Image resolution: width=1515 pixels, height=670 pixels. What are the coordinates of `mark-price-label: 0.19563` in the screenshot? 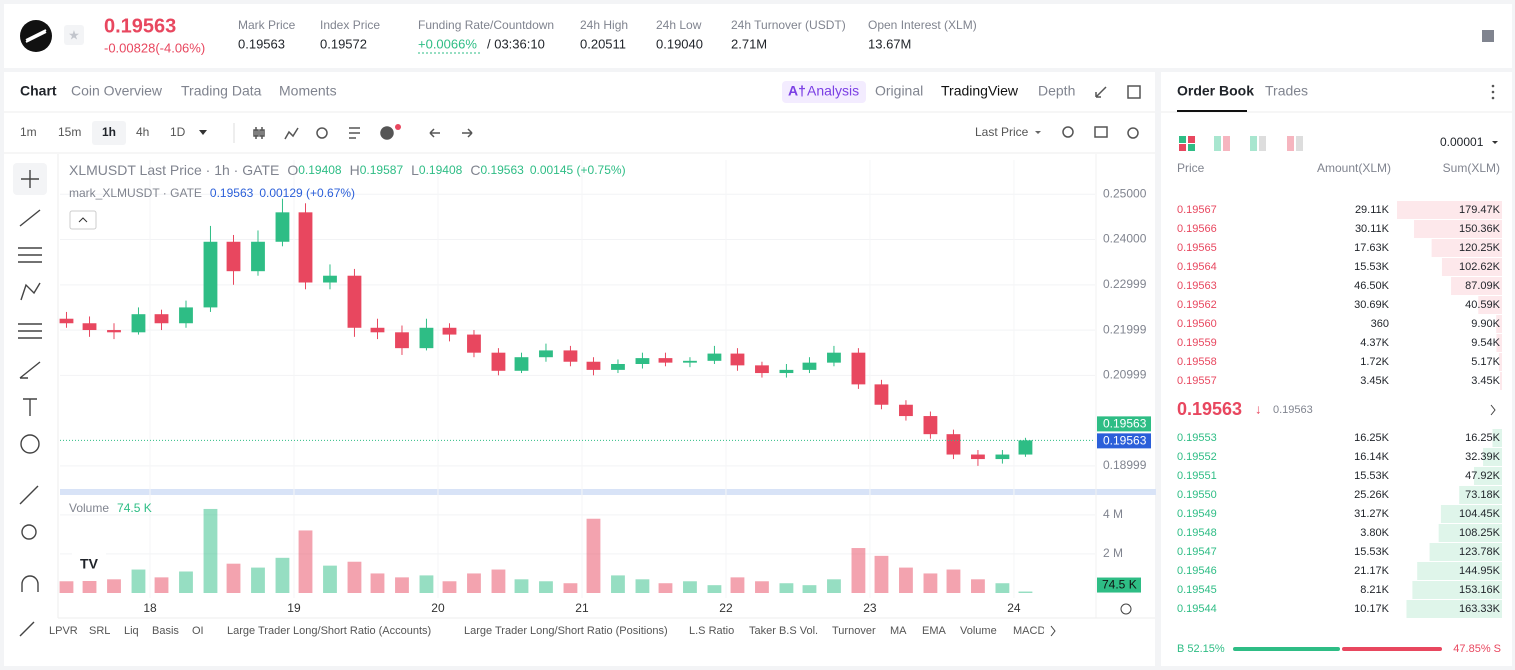 It's located at (1125, 441).